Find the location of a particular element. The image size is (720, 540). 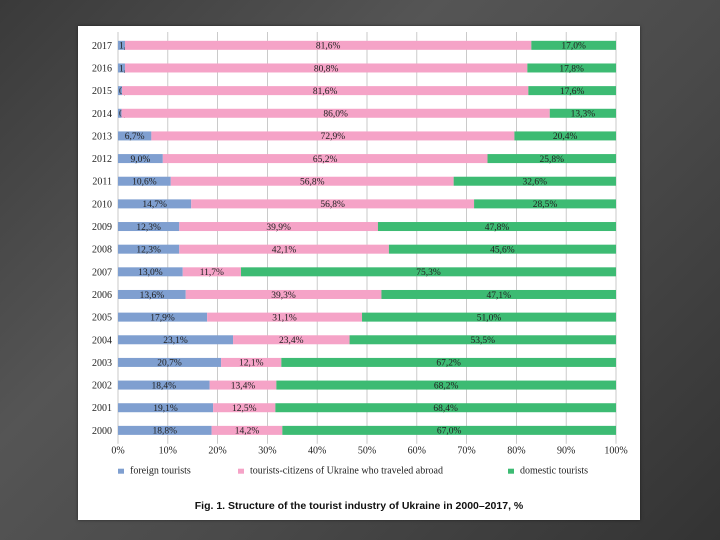

y-category-label: 2002 is located at coordinates (102, 386).